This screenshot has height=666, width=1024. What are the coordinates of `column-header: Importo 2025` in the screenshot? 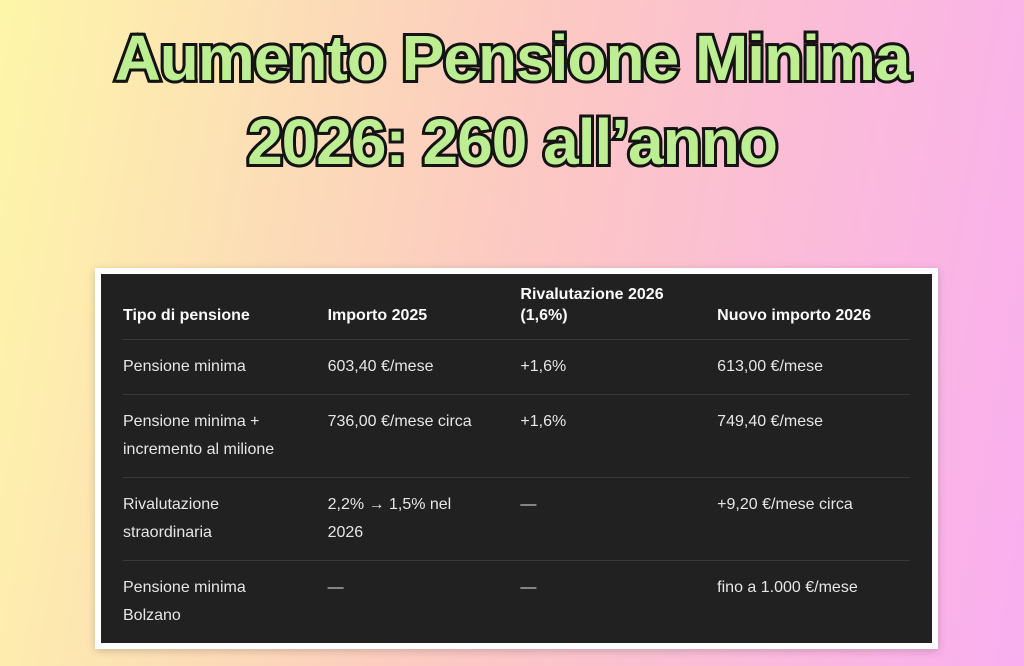 It's located at (424, 307).